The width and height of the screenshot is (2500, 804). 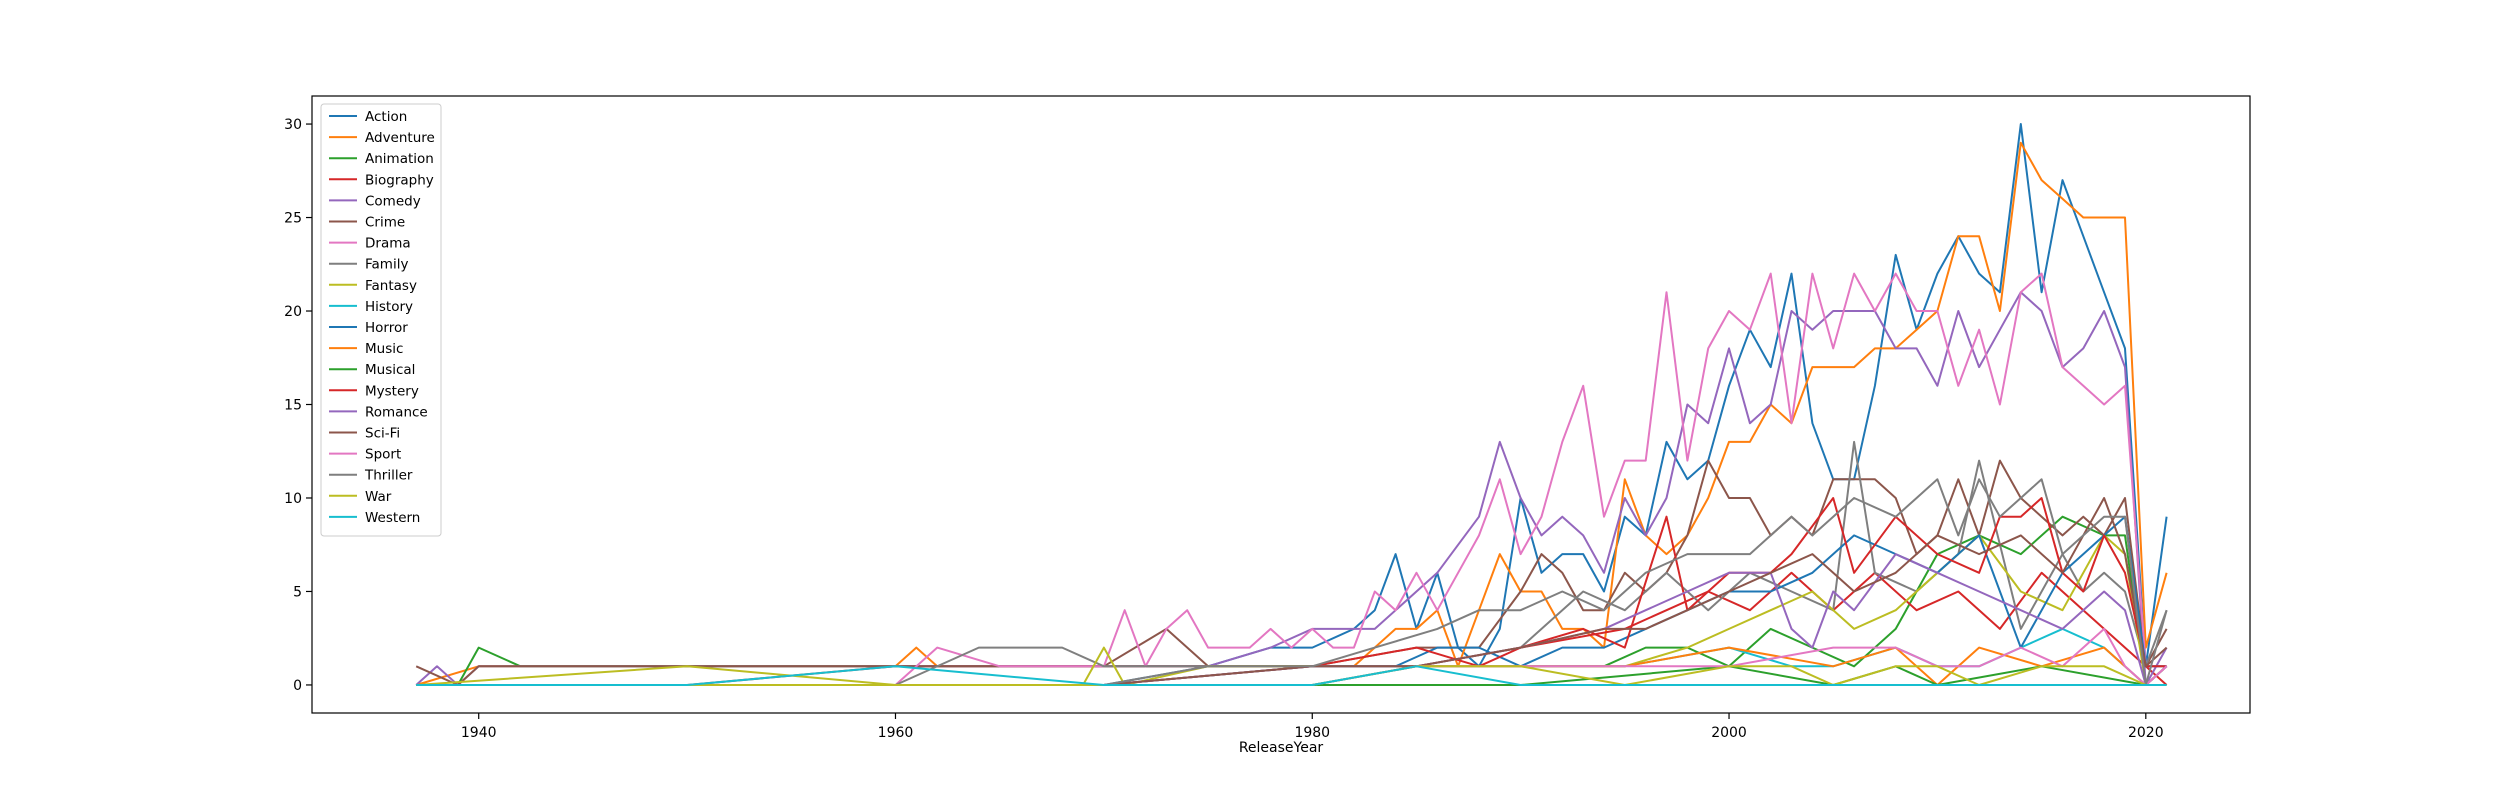 I want to click on legend-label: War, so click(x=378, y=497).